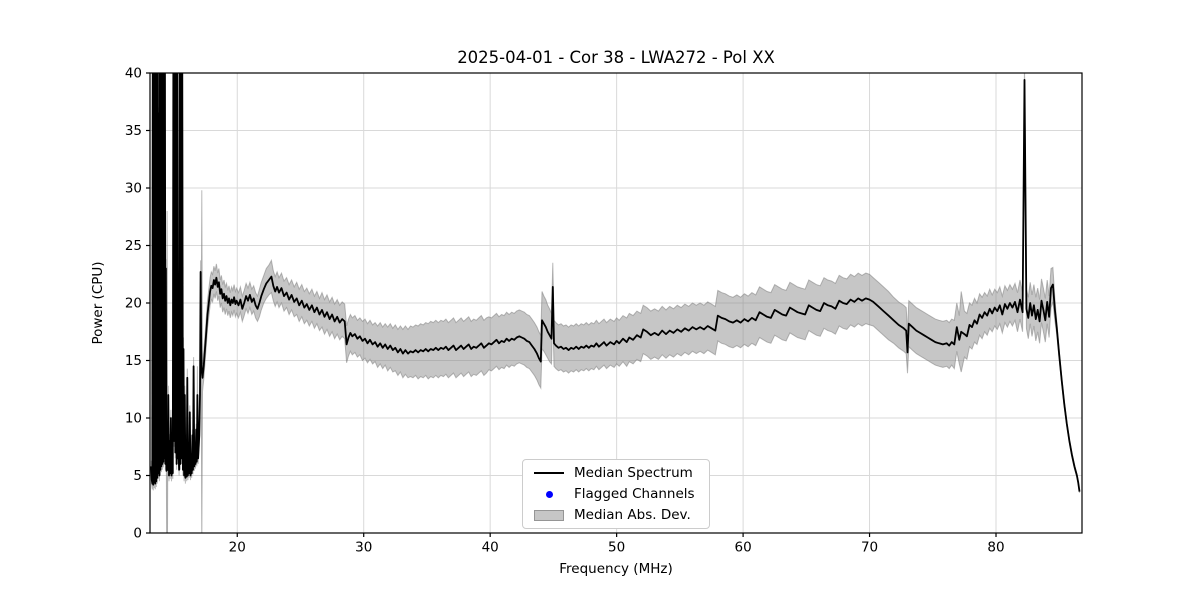 Image resolution: width=1200 pixels, height=600 pixels. What do you see at coordinates (742, 548) in the screenshot?
I see `x-tick-label: 60` at bounding box center [742, 548].